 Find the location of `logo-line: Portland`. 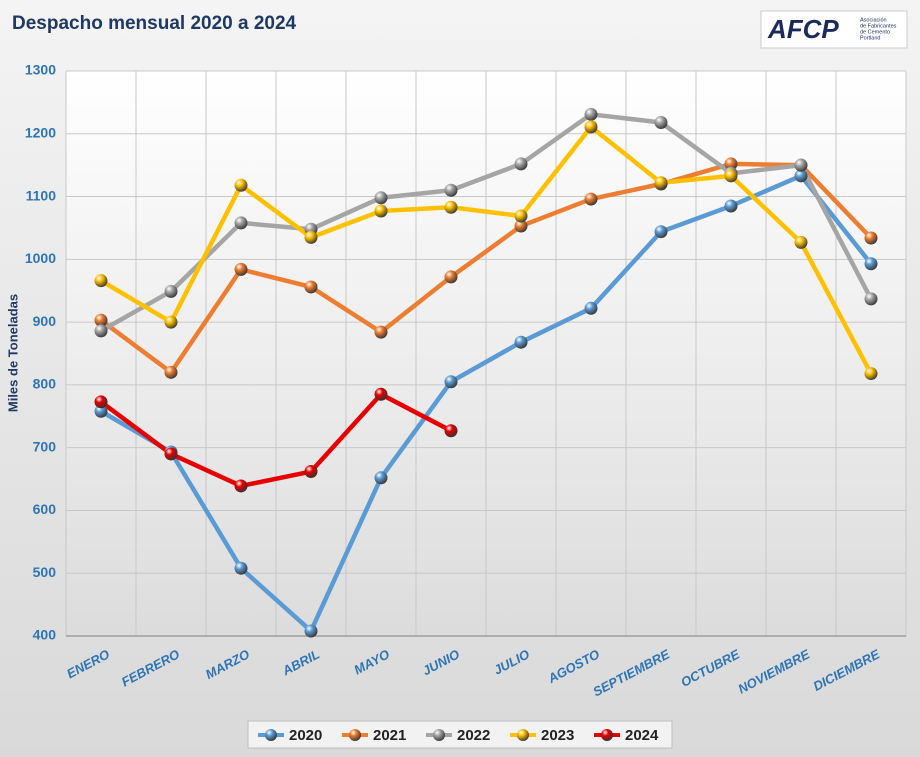

logo-line: Portland is located at coordinates (870, 38).